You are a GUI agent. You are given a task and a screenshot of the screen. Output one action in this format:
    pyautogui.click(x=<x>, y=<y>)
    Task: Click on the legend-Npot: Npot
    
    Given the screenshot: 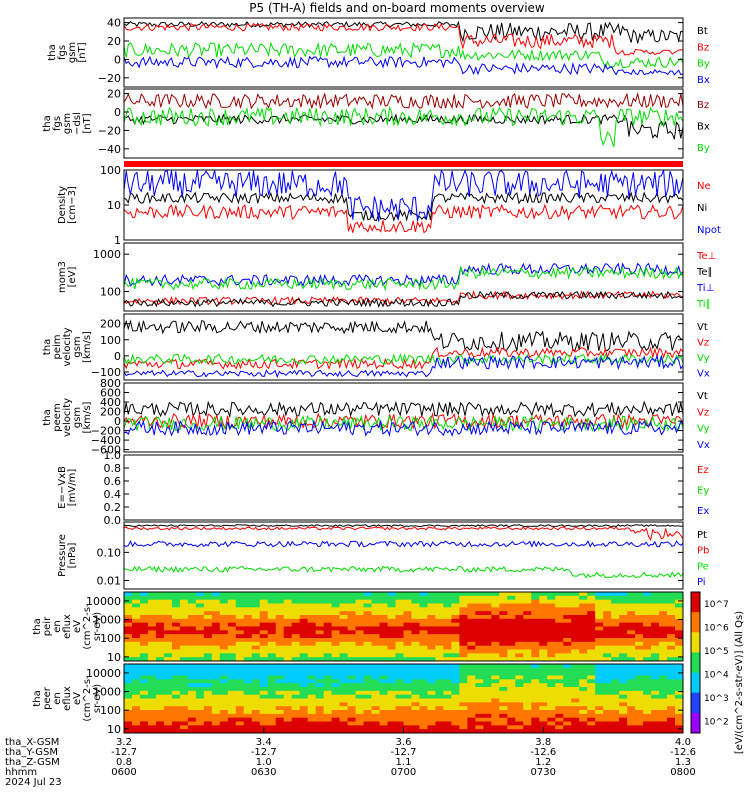 What is the action you would take?
    pyautogui.click(x=709, y=230)
    